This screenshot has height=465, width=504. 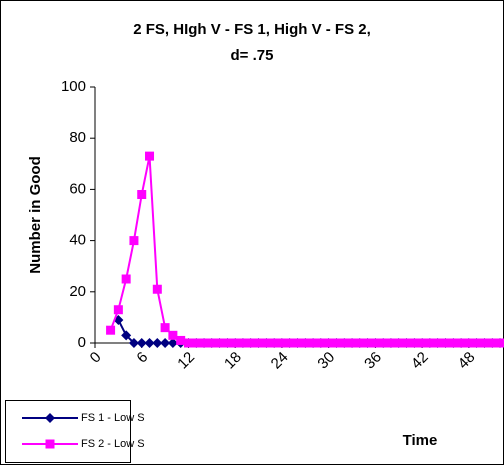 What do you see at coordinates (77, 137) in the screenshot?
I see `y-tick-label: 80` at bounding box center [77, 137].